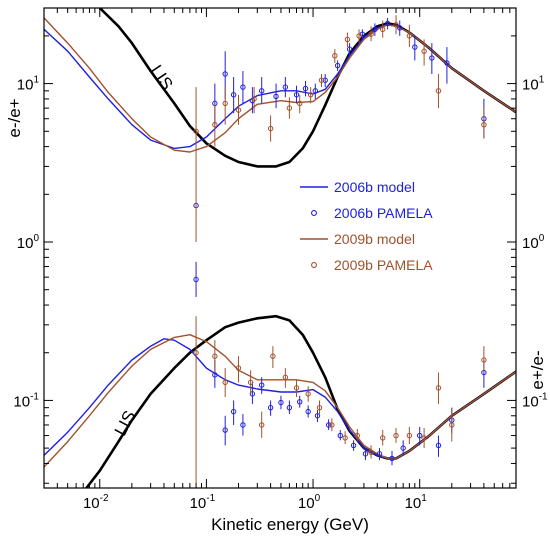 This screenshot has width=550, height=546. Describe the element at coordinates (290, 524) in the screenshot. I see `x-axis-label: Kinetic energy (GeV)` at that location.